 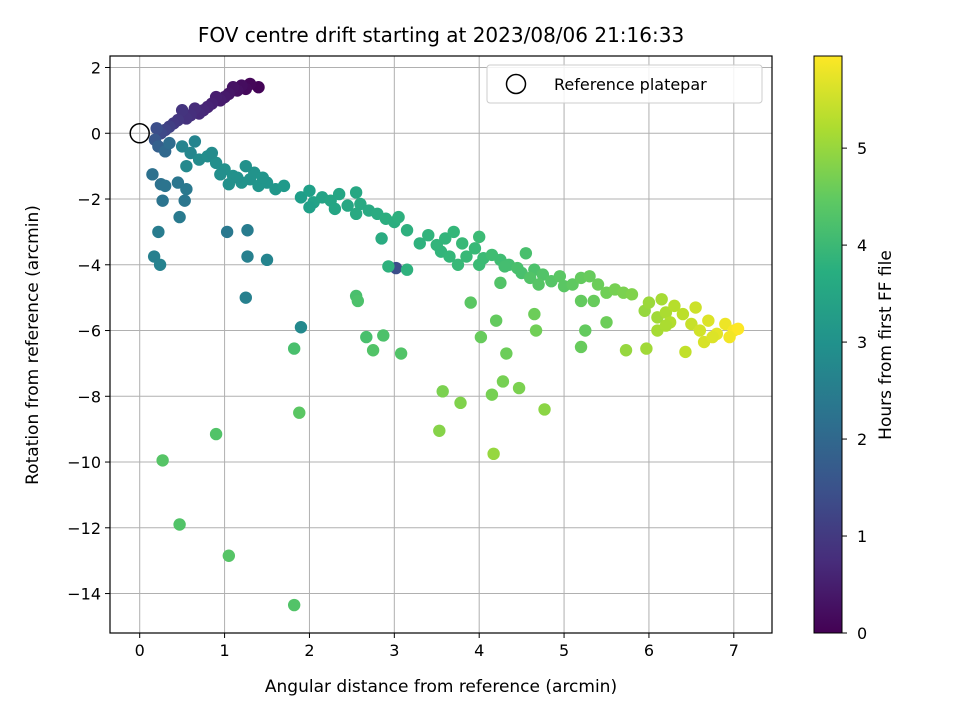 What do you see at coordinates (862, 439) in the screenshot?
I see `colorbar-tick-label: 2` at bounding box center [862, 439].